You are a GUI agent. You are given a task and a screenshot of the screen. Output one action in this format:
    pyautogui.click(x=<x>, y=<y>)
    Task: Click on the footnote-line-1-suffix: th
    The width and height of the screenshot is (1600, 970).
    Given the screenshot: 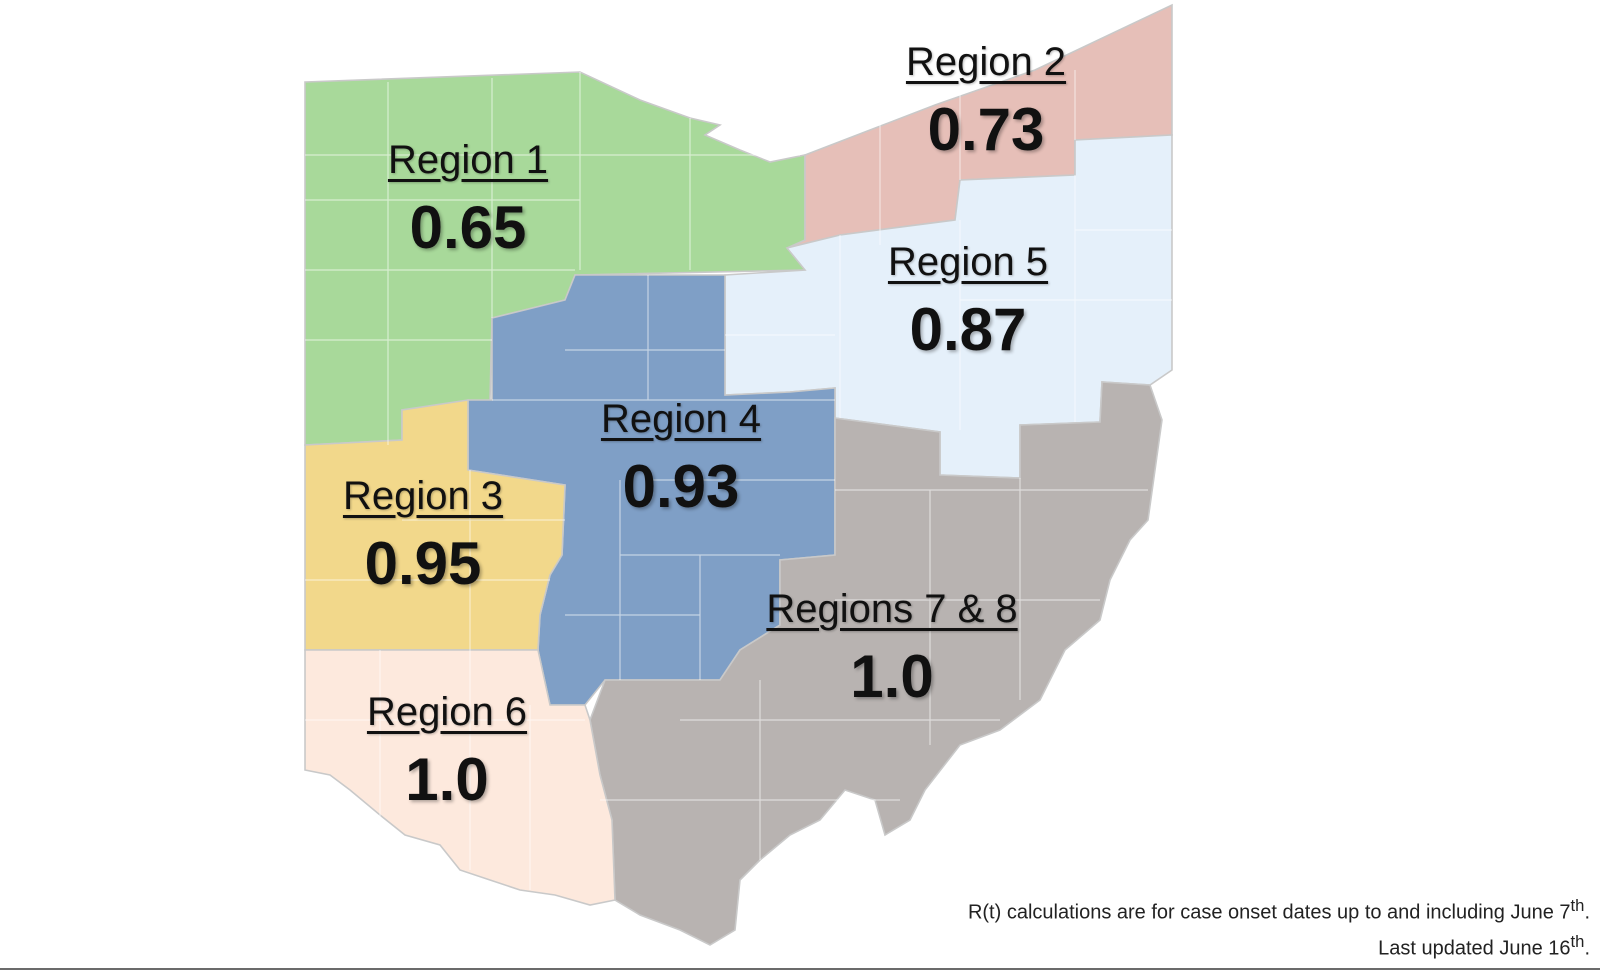 What is the action you would take?
    pyautogui.click(x=1577, y=905)
    